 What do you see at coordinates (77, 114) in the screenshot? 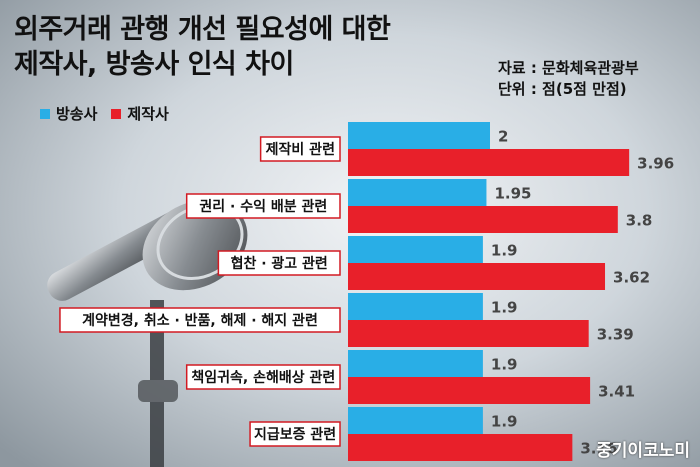
I see `legend-label-broadcaster: 방송사` at bounding box center [77, 114].